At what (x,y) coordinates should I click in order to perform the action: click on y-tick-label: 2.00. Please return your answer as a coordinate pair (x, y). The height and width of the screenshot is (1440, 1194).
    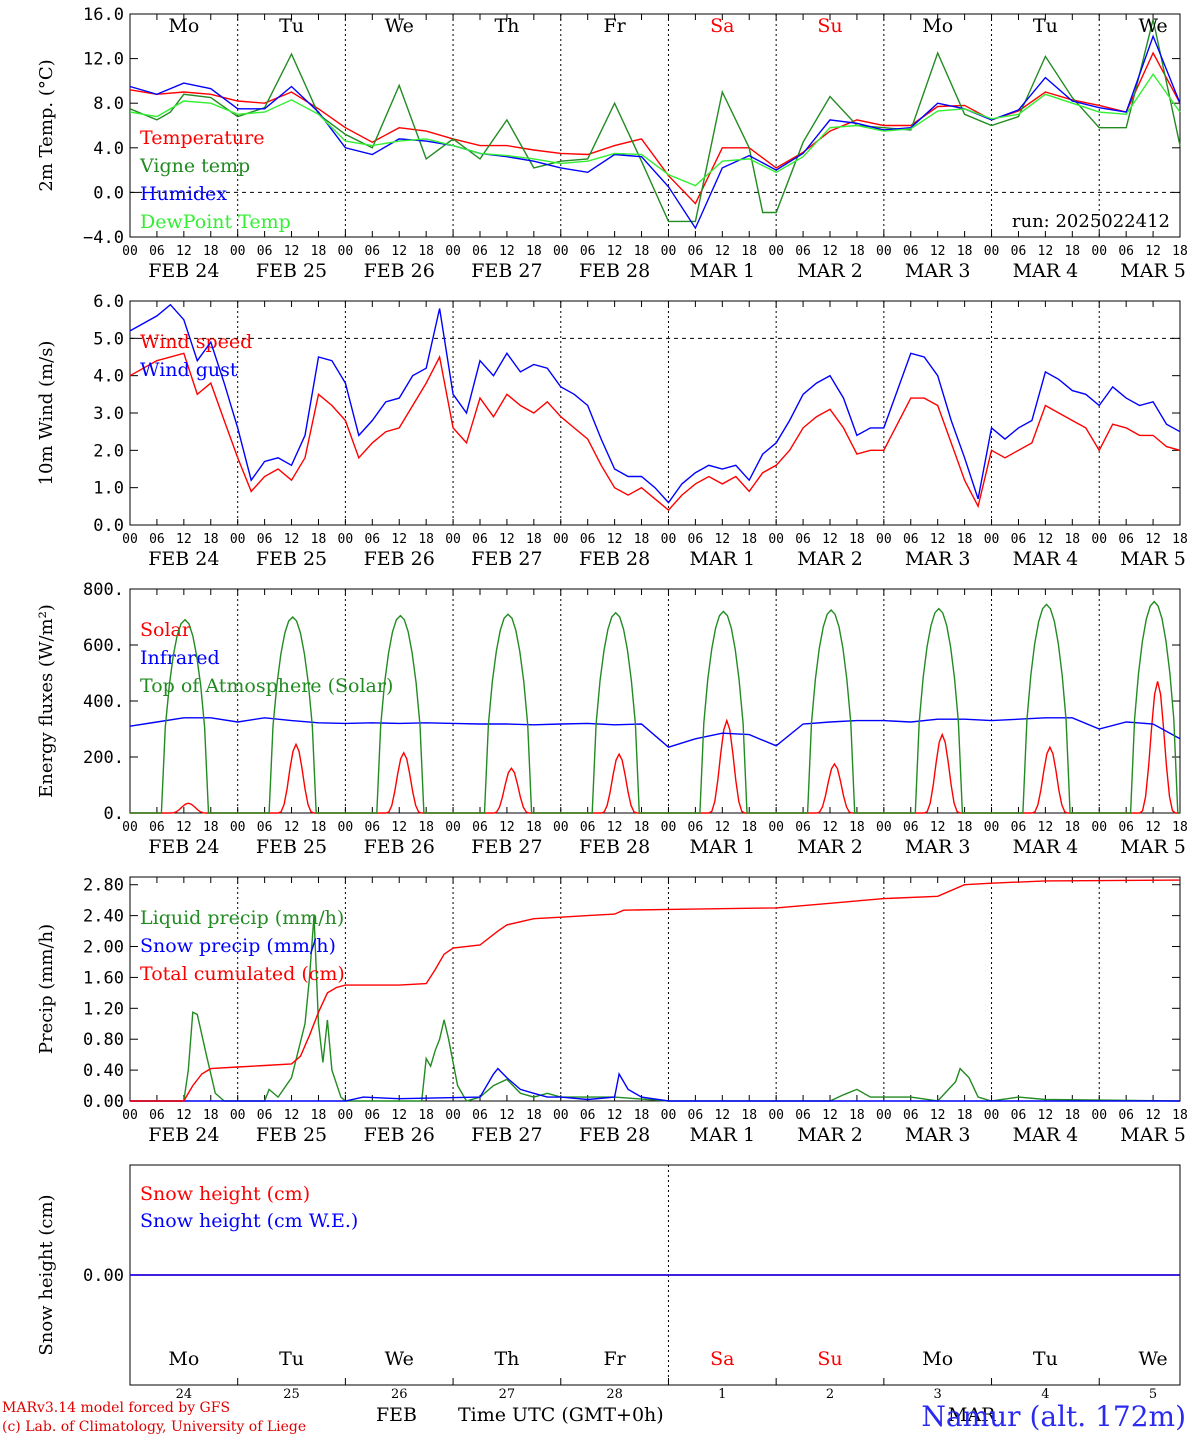
    Looking at the image, I should click on (103, 948).